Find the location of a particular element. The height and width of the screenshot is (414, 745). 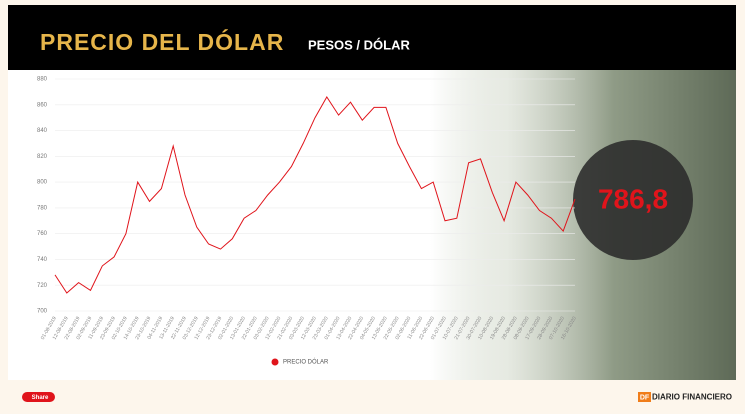

share-button is located at coordinates (38, 397).